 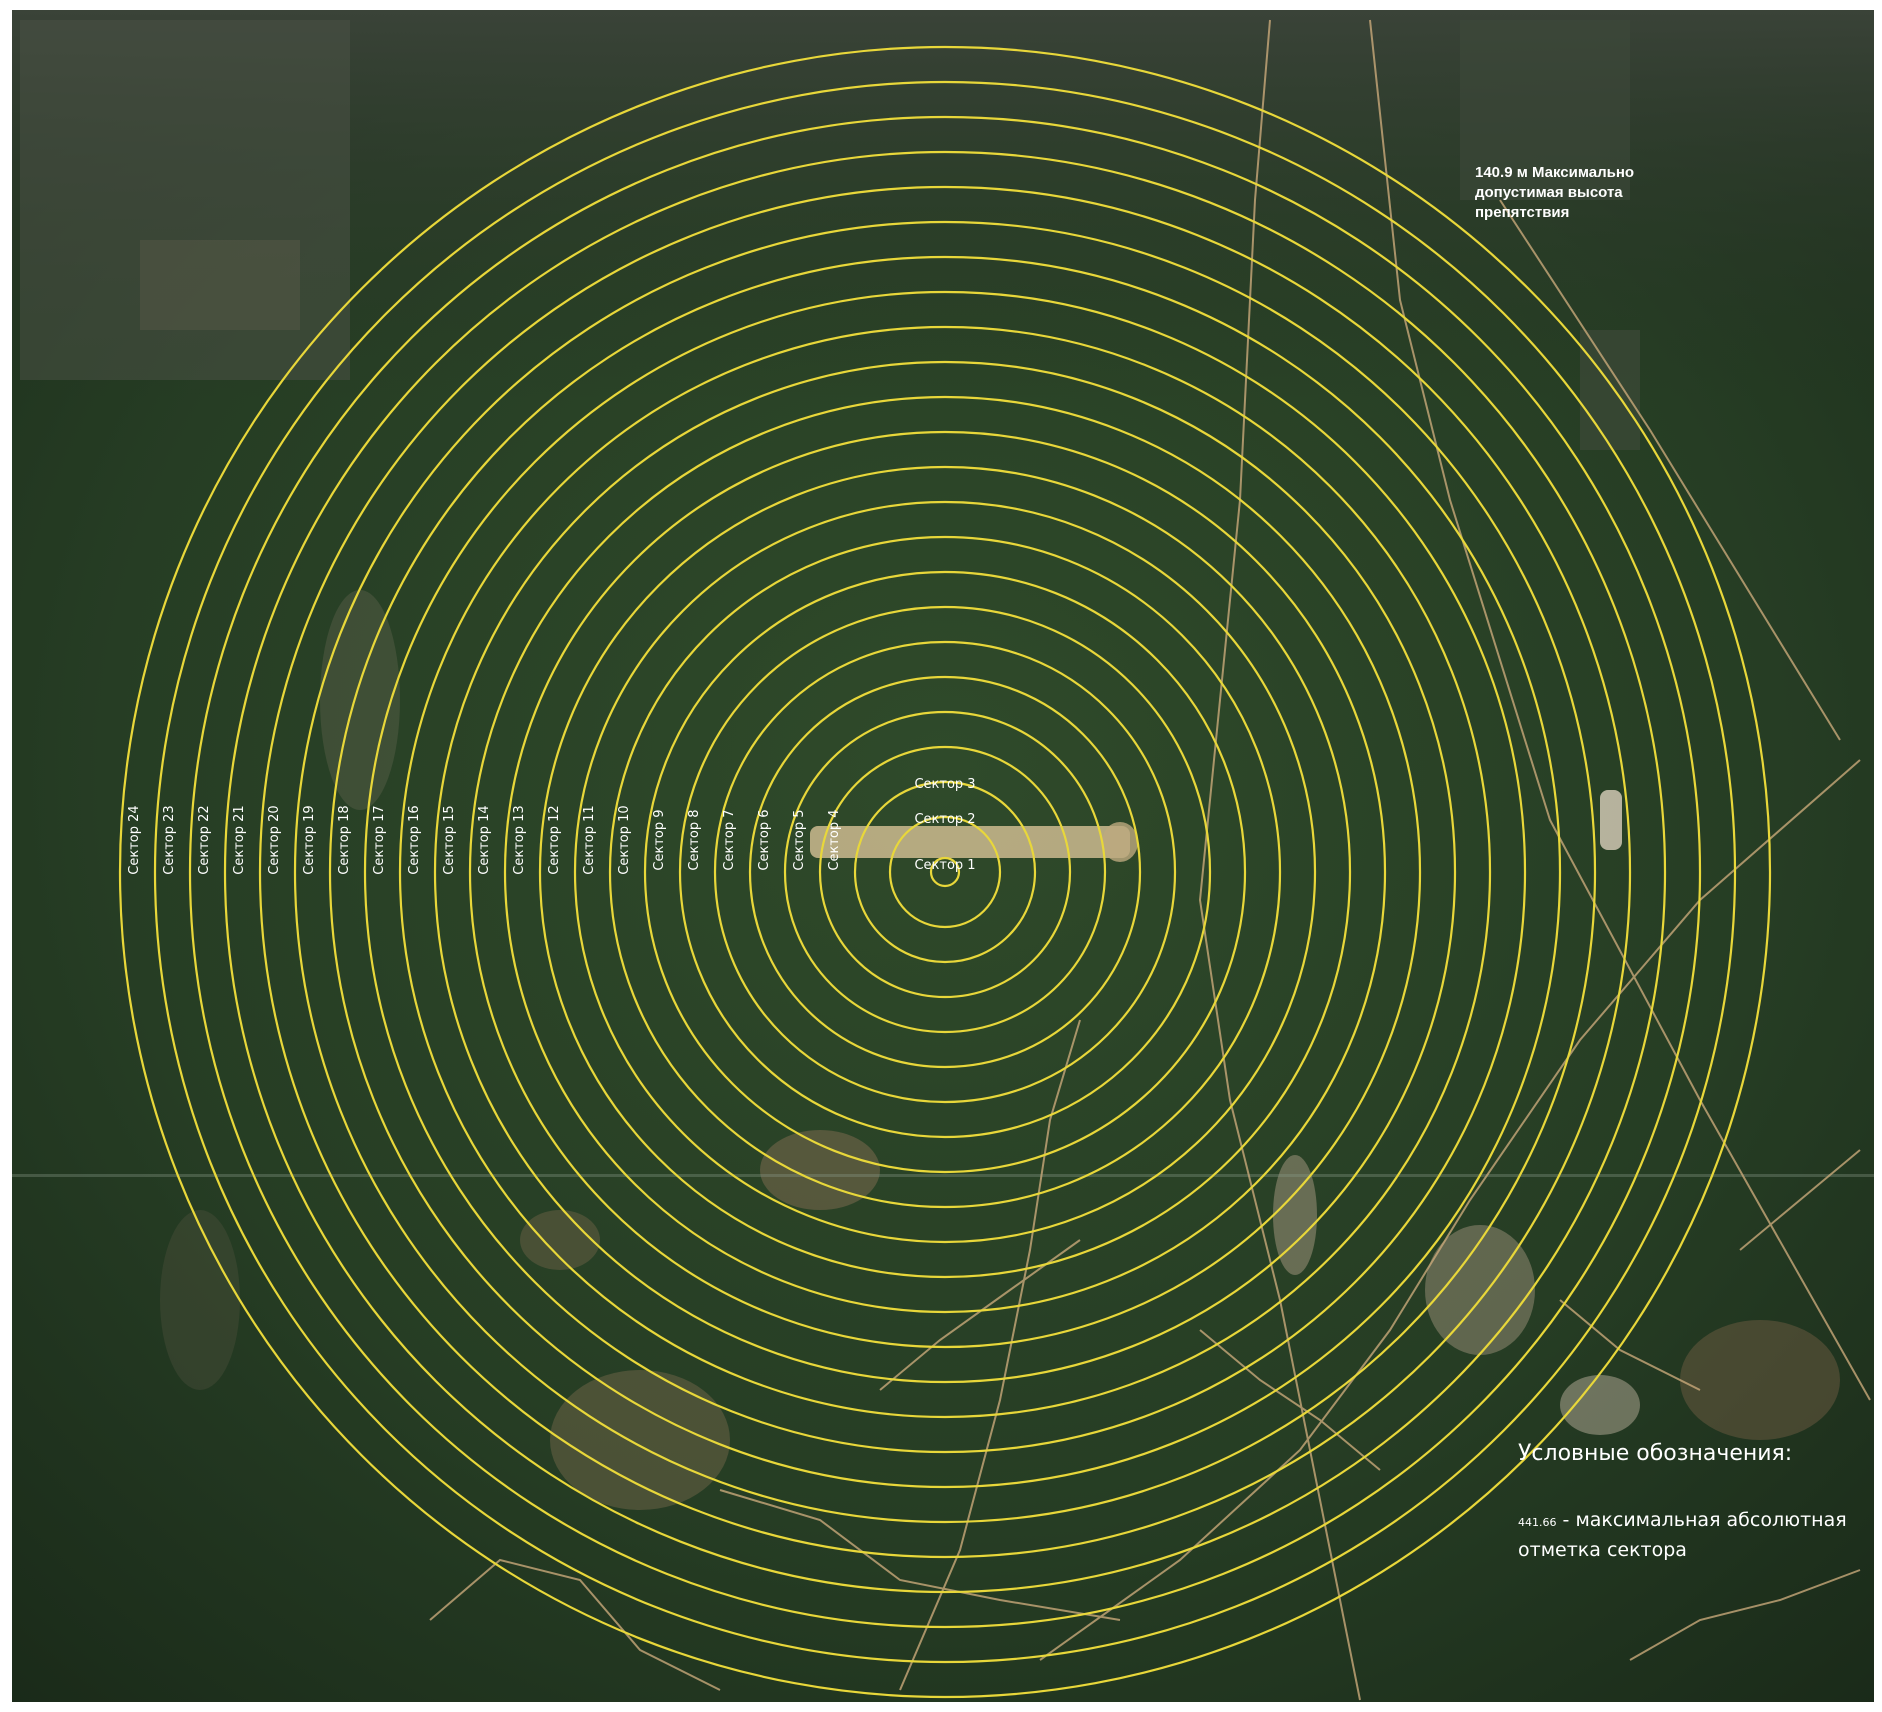 I want to click on sector-label-16: Сектор 16, so click(x=414, y=839).